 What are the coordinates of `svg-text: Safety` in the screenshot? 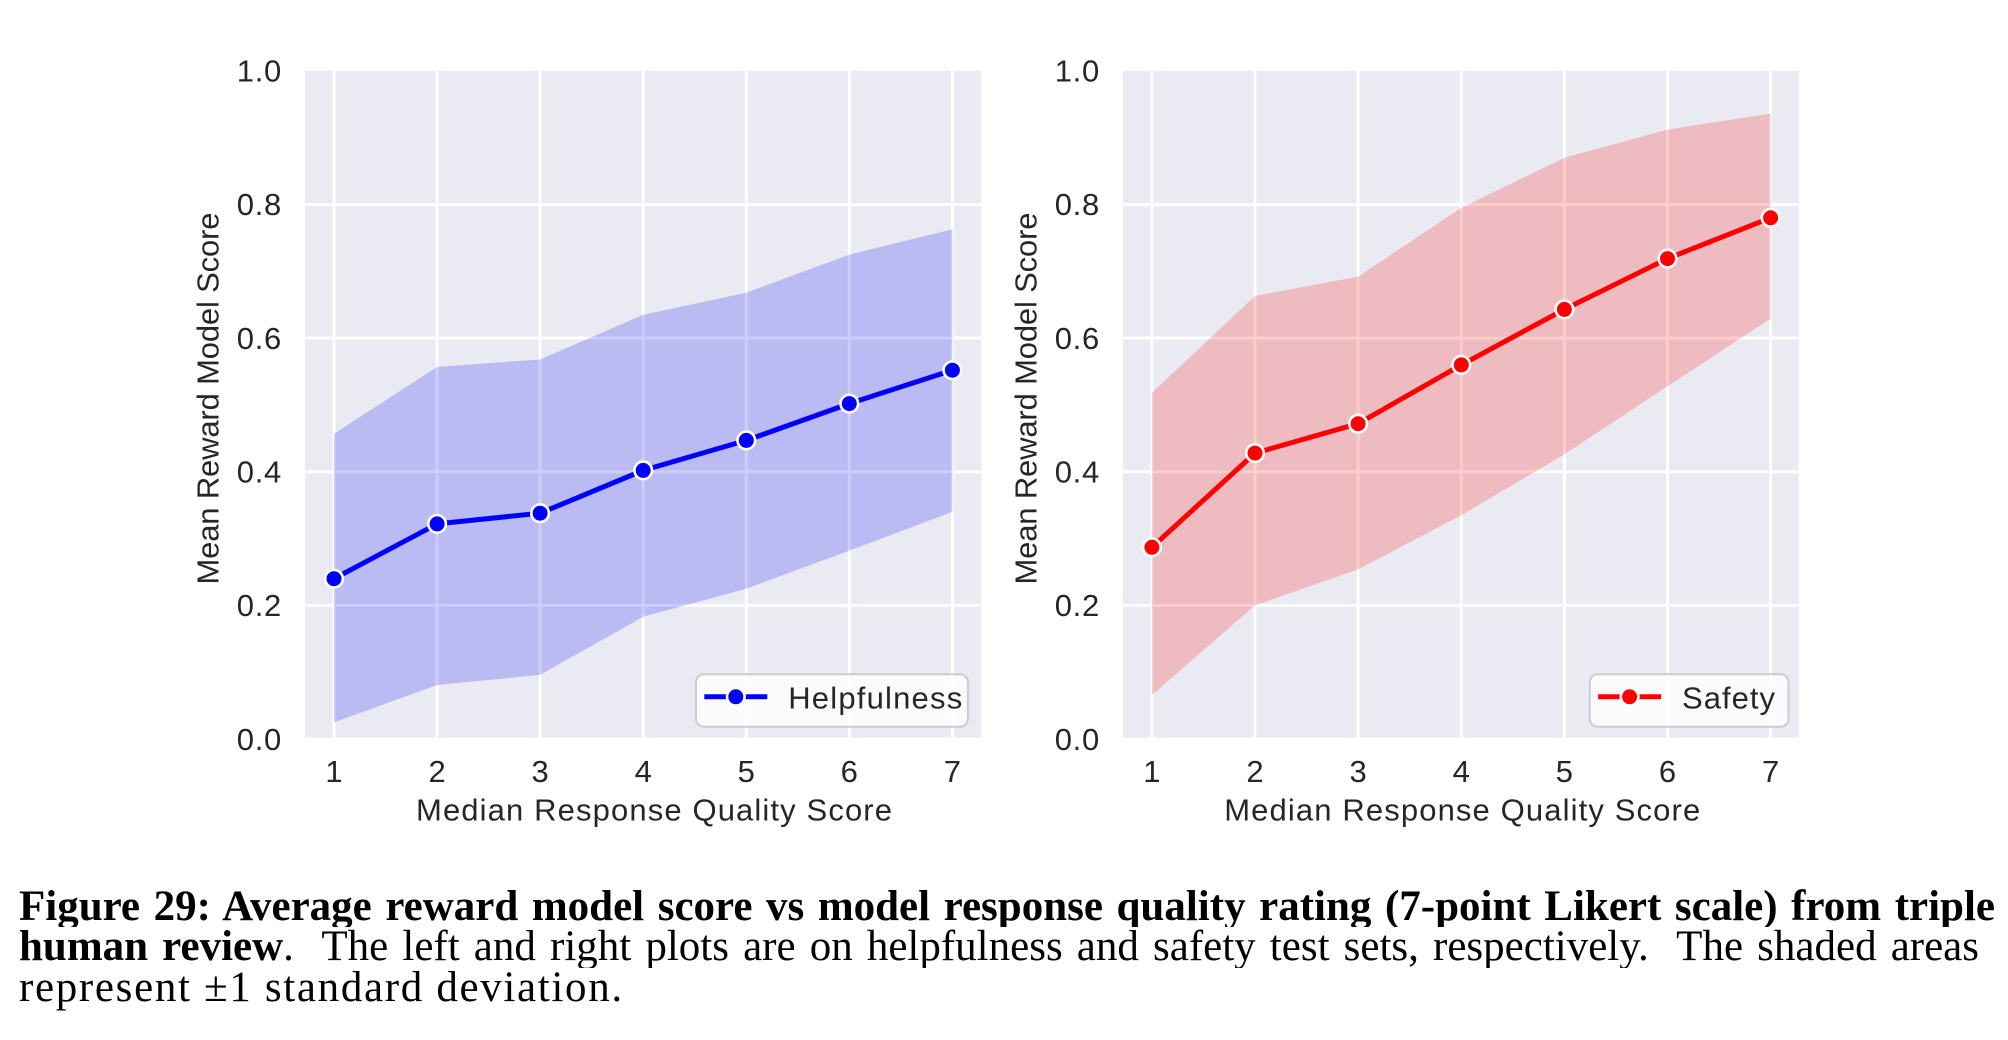 It's located at (1729, 697).